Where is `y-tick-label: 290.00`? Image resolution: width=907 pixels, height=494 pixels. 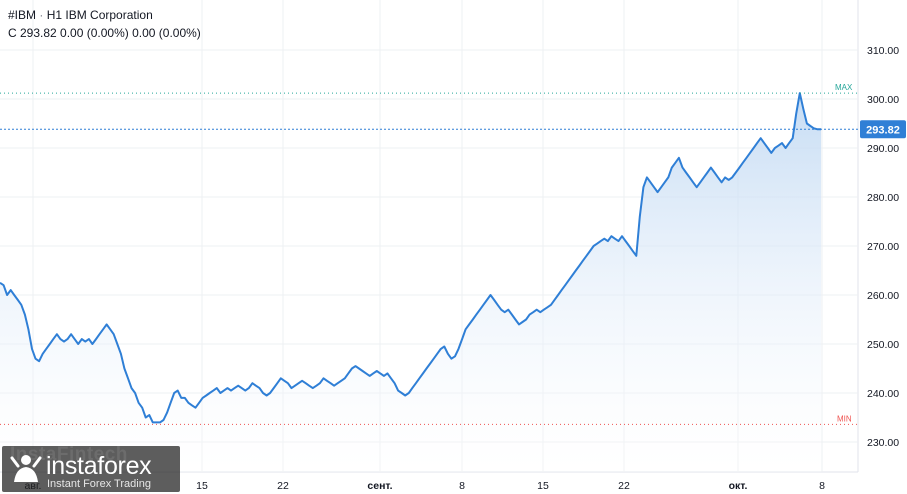
y-tick-label: 290.00 is located at coordinates (883, 149).